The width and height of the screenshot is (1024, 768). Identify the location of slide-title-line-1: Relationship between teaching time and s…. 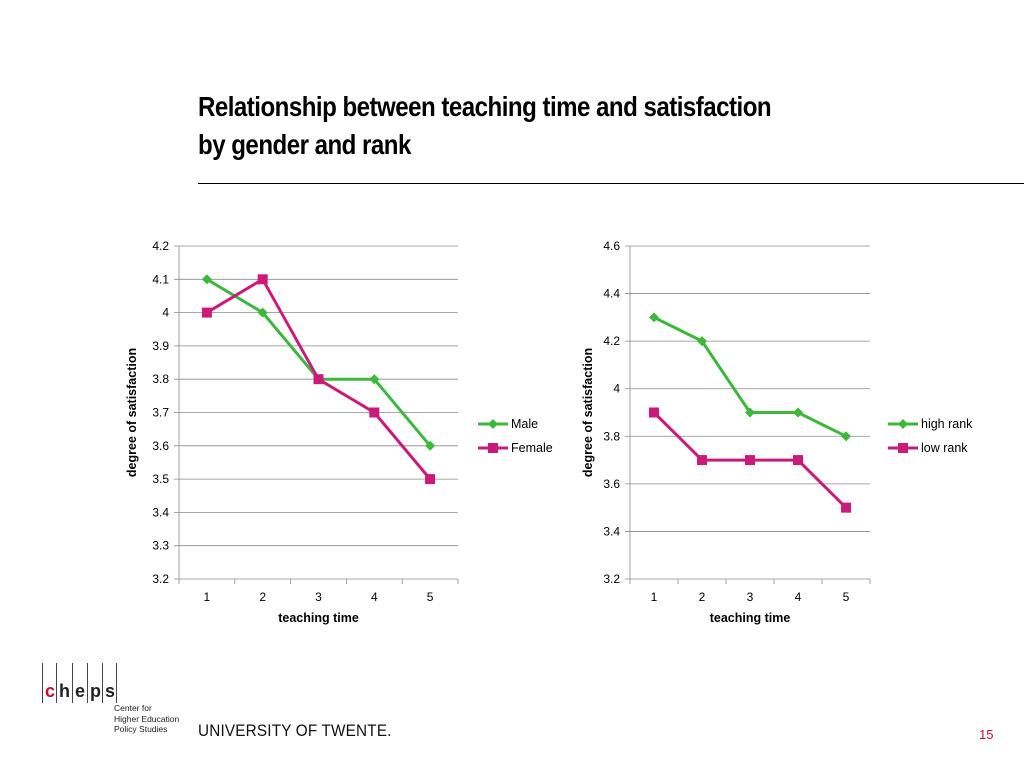
(485, 106).